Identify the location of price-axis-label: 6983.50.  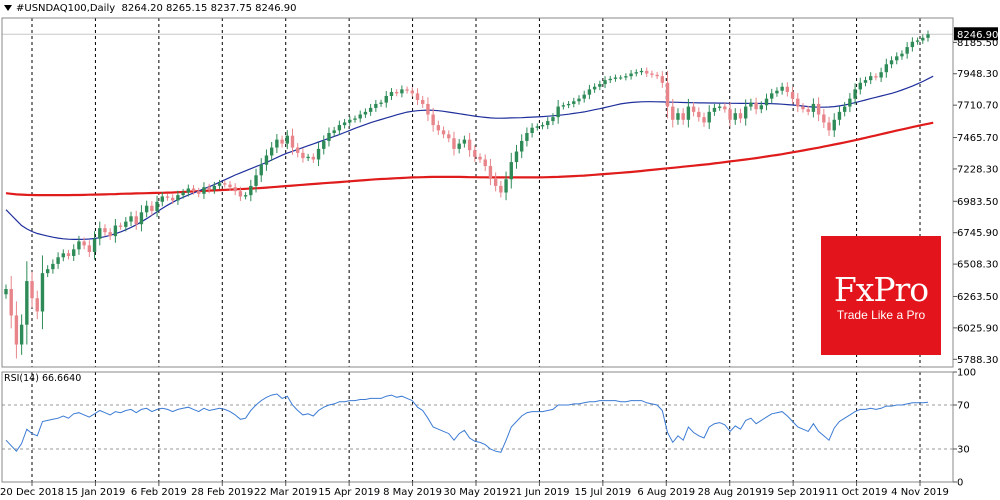
(977, 202).